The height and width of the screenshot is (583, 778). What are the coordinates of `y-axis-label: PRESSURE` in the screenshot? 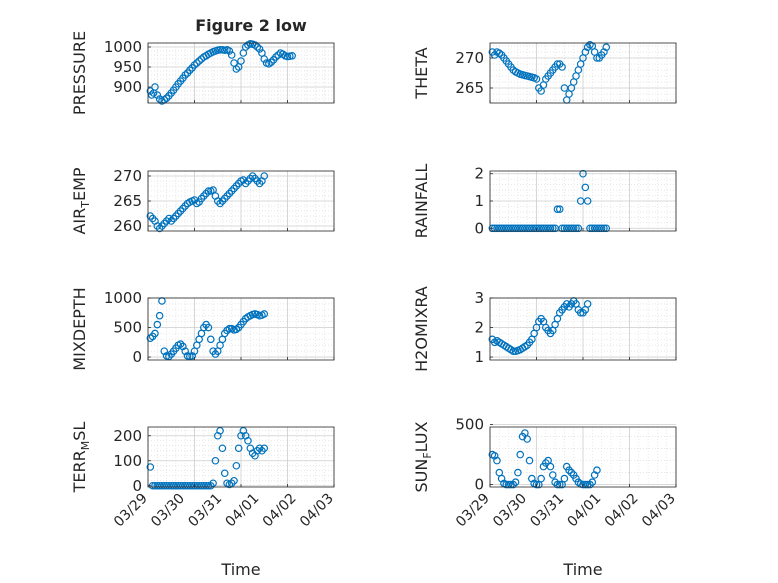 It's located at (79, 73).